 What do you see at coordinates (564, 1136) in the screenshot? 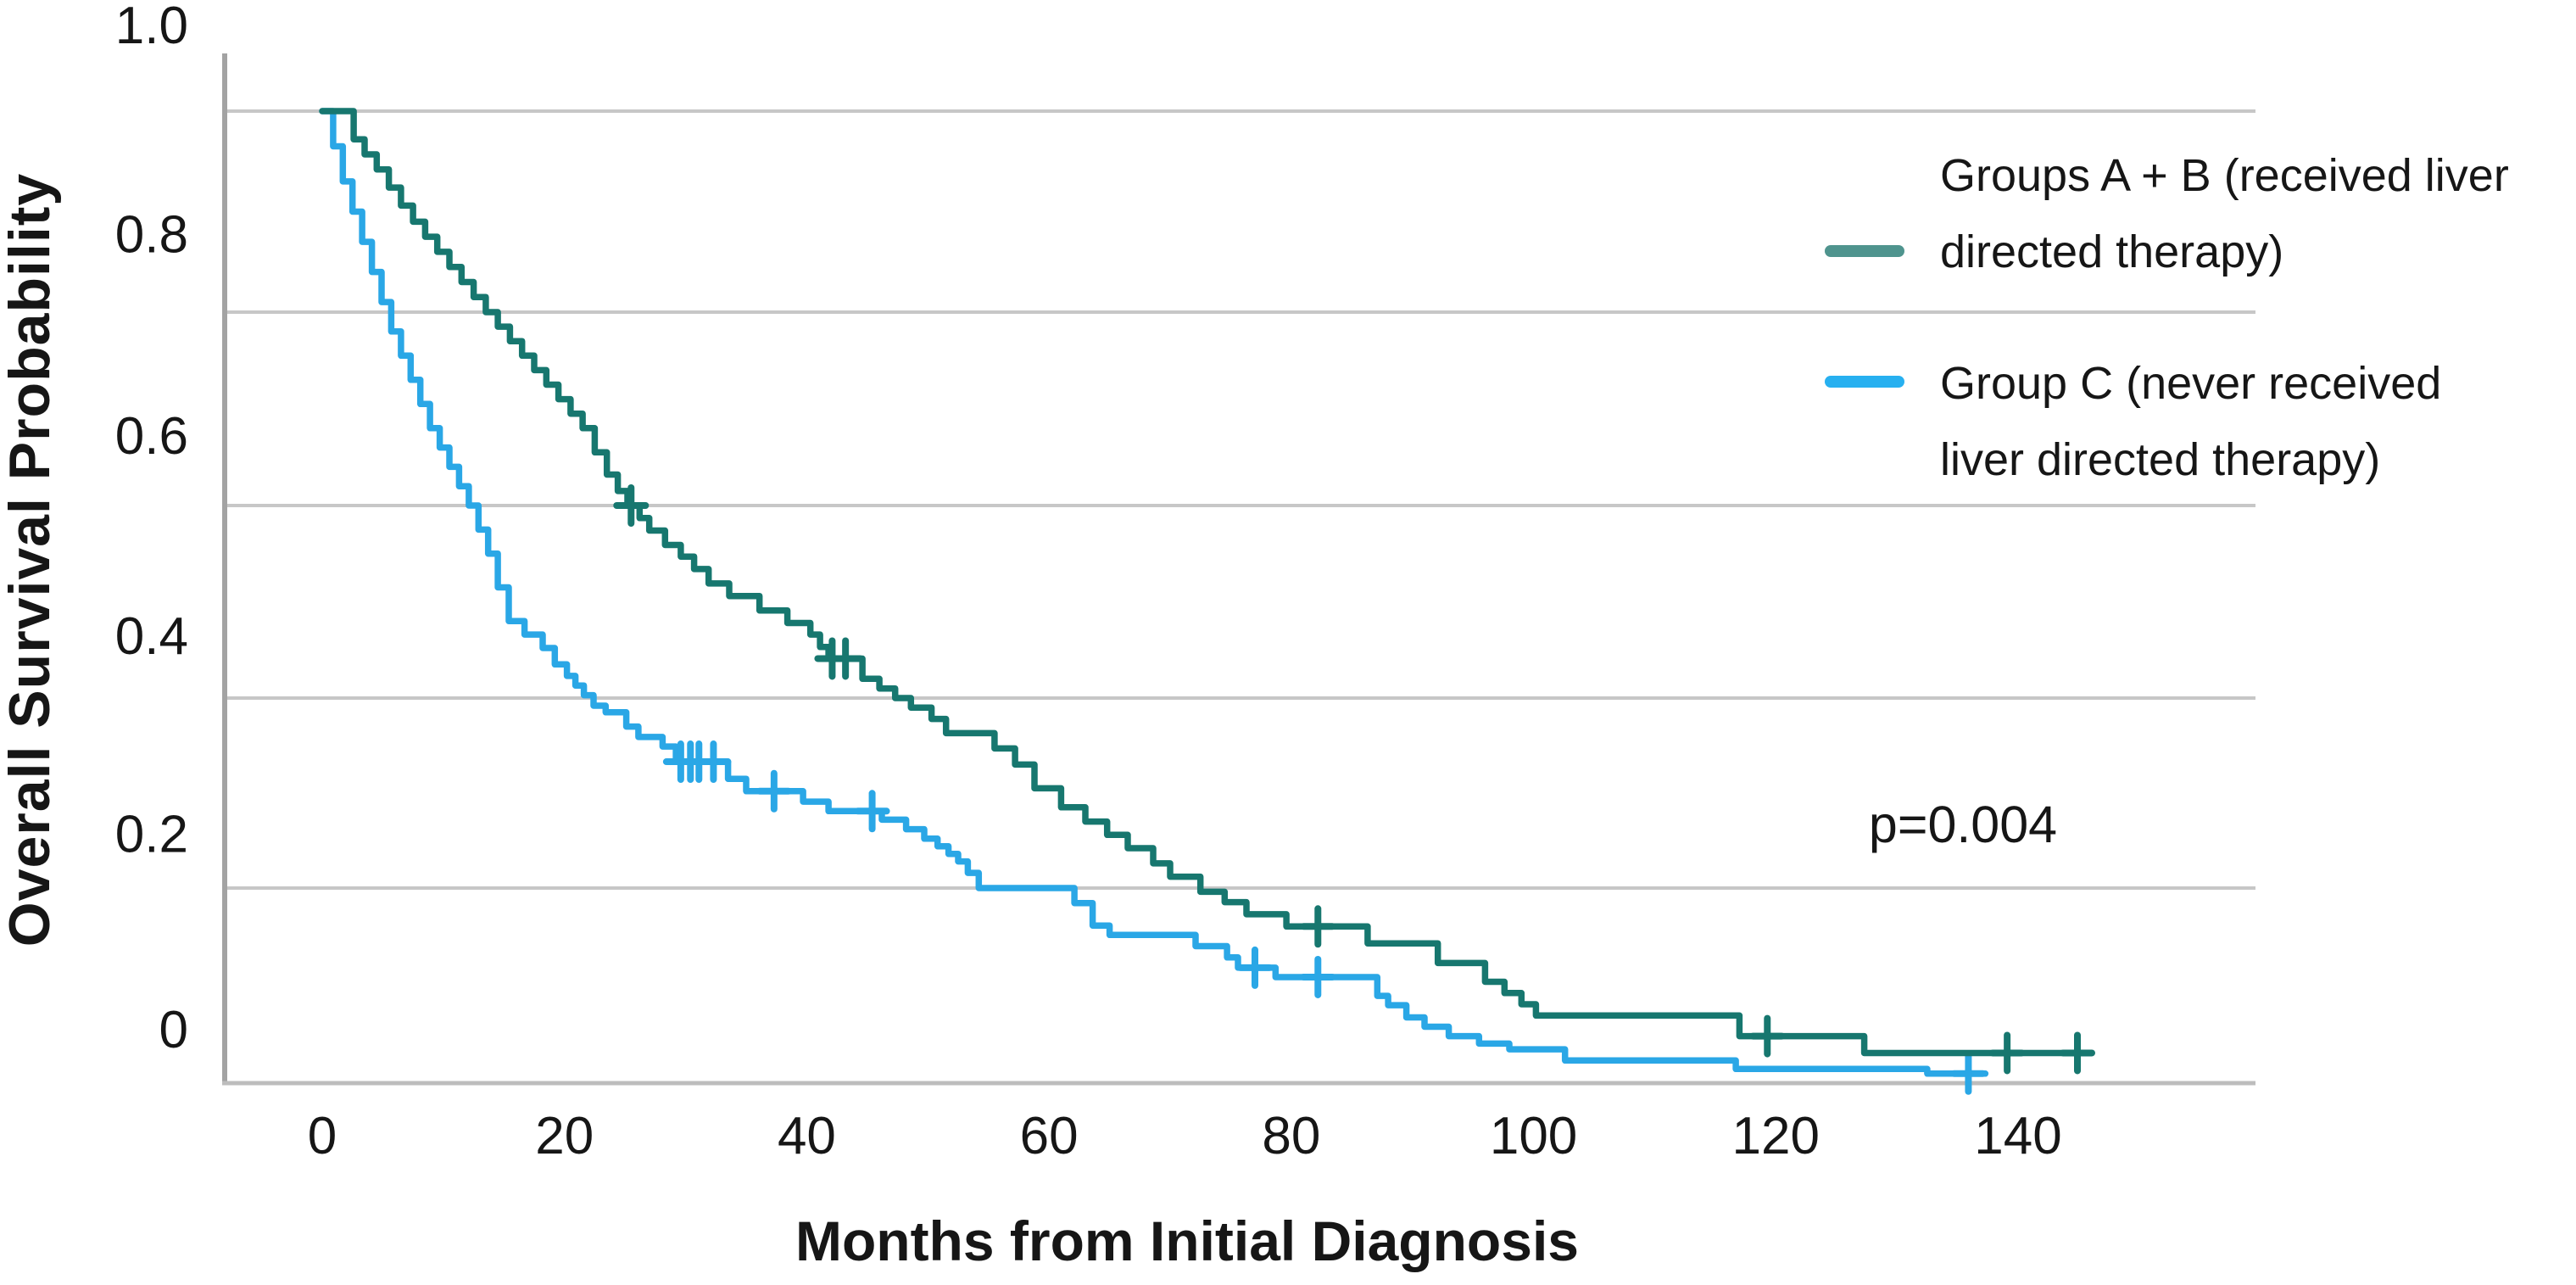
I see `x-tick-label: 20` at bounding box center [564, 1136].